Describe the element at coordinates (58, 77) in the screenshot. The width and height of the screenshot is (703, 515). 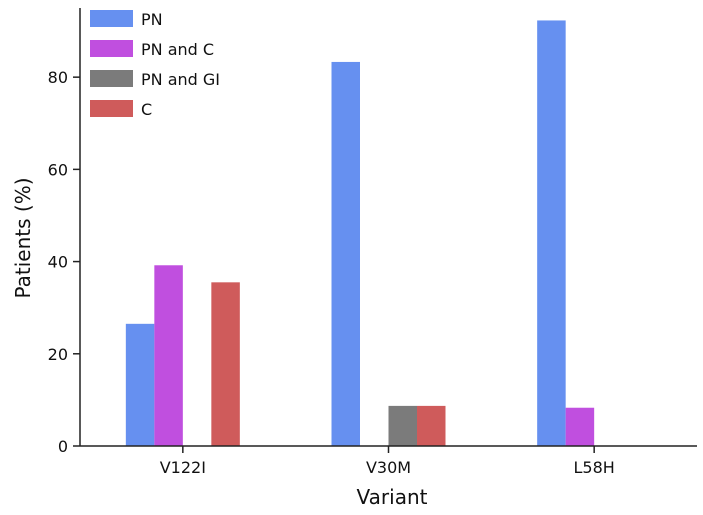
I see `y-tick-label: 80` at that location.